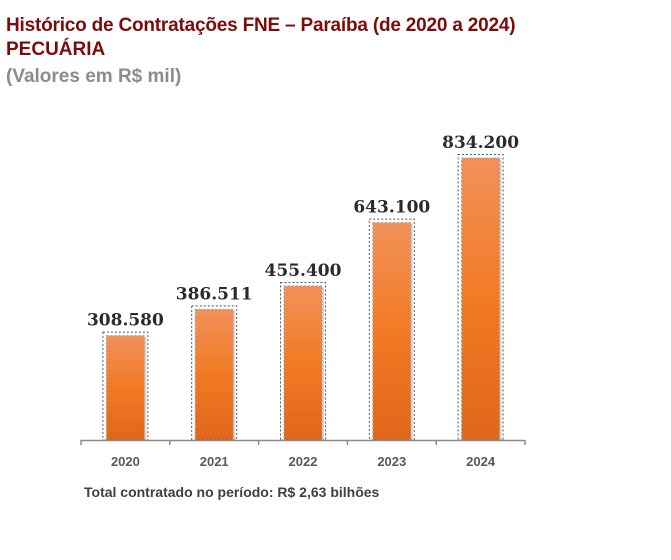 This screenshot has width=671, height=560. Describe the element at coordinates (303, 271) in the screenshot. I see `value-label: 455.400` at that location.